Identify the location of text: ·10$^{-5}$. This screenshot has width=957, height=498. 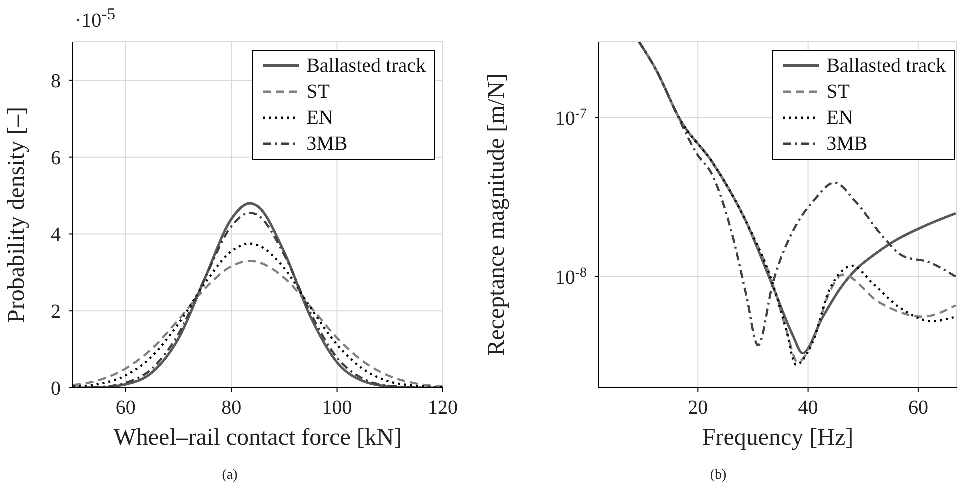
(95, 18).